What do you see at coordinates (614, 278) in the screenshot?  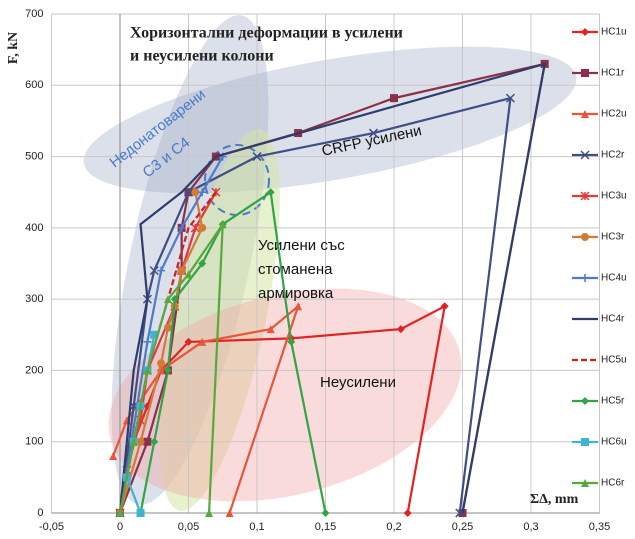 I see `legend-label: HC4u` at bounding box center [614, 278].